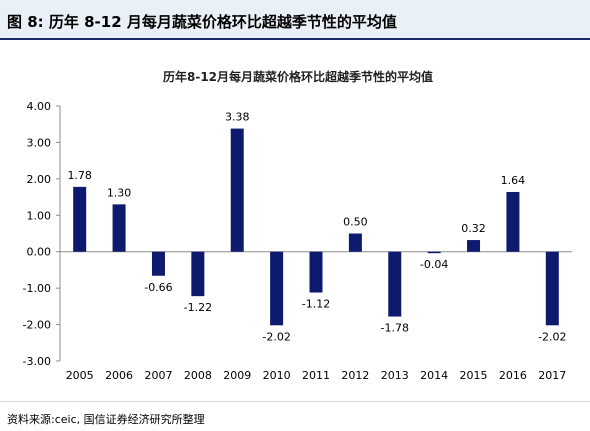  Describe the element at coordinates (277, 375) in the screenshot. I see `x-tick-label: 2010` at that location.